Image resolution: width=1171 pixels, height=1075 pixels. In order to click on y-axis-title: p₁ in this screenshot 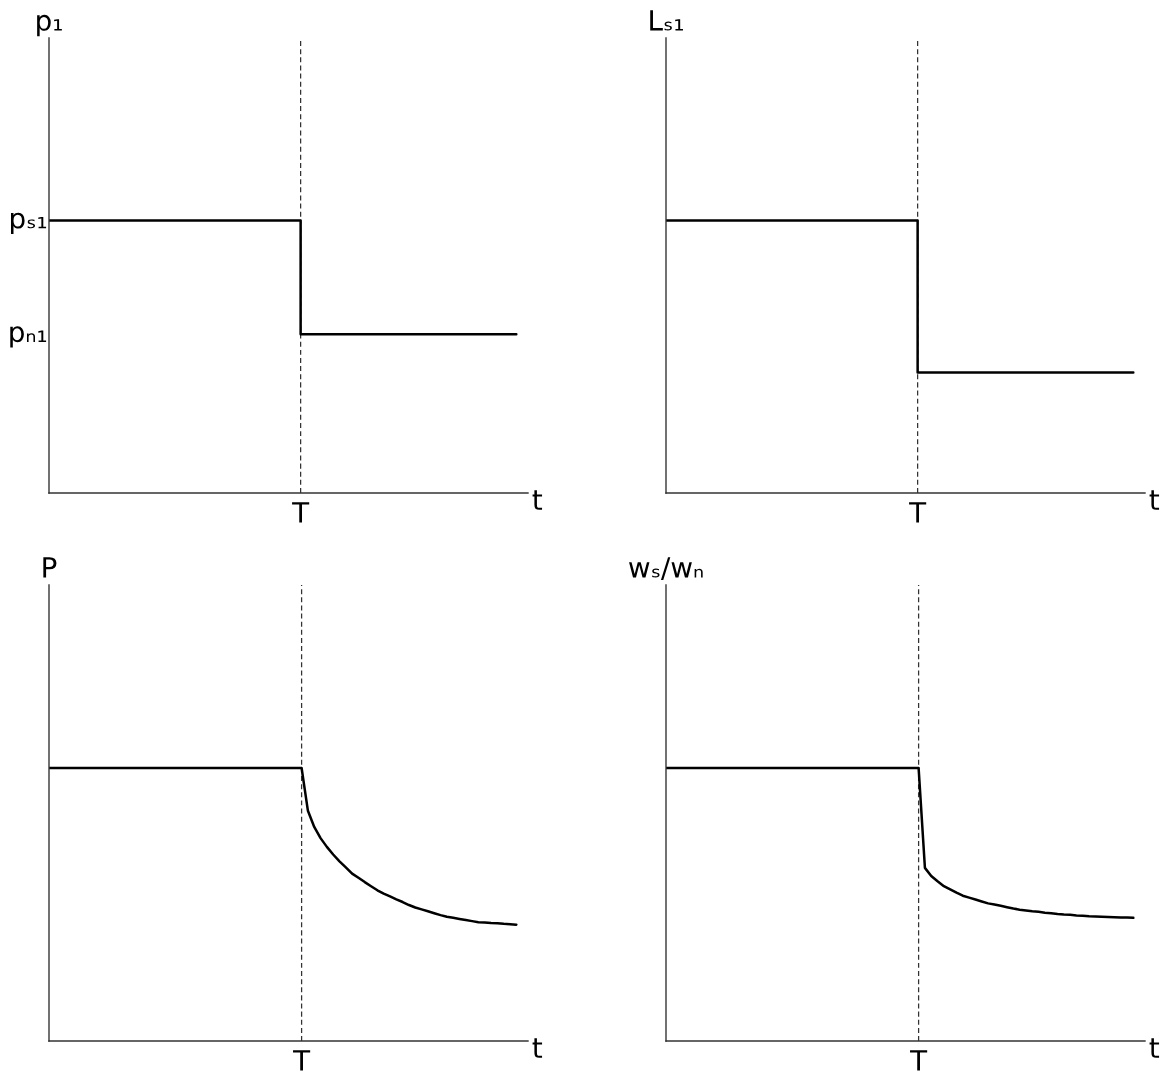, I will do `click(49, 25)`.